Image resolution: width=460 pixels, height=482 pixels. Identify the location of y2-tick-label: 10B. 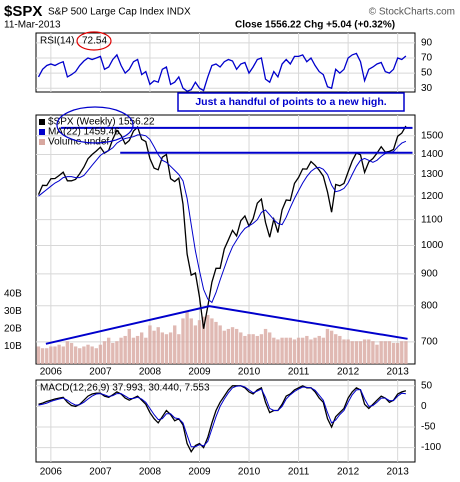
(13, 346).